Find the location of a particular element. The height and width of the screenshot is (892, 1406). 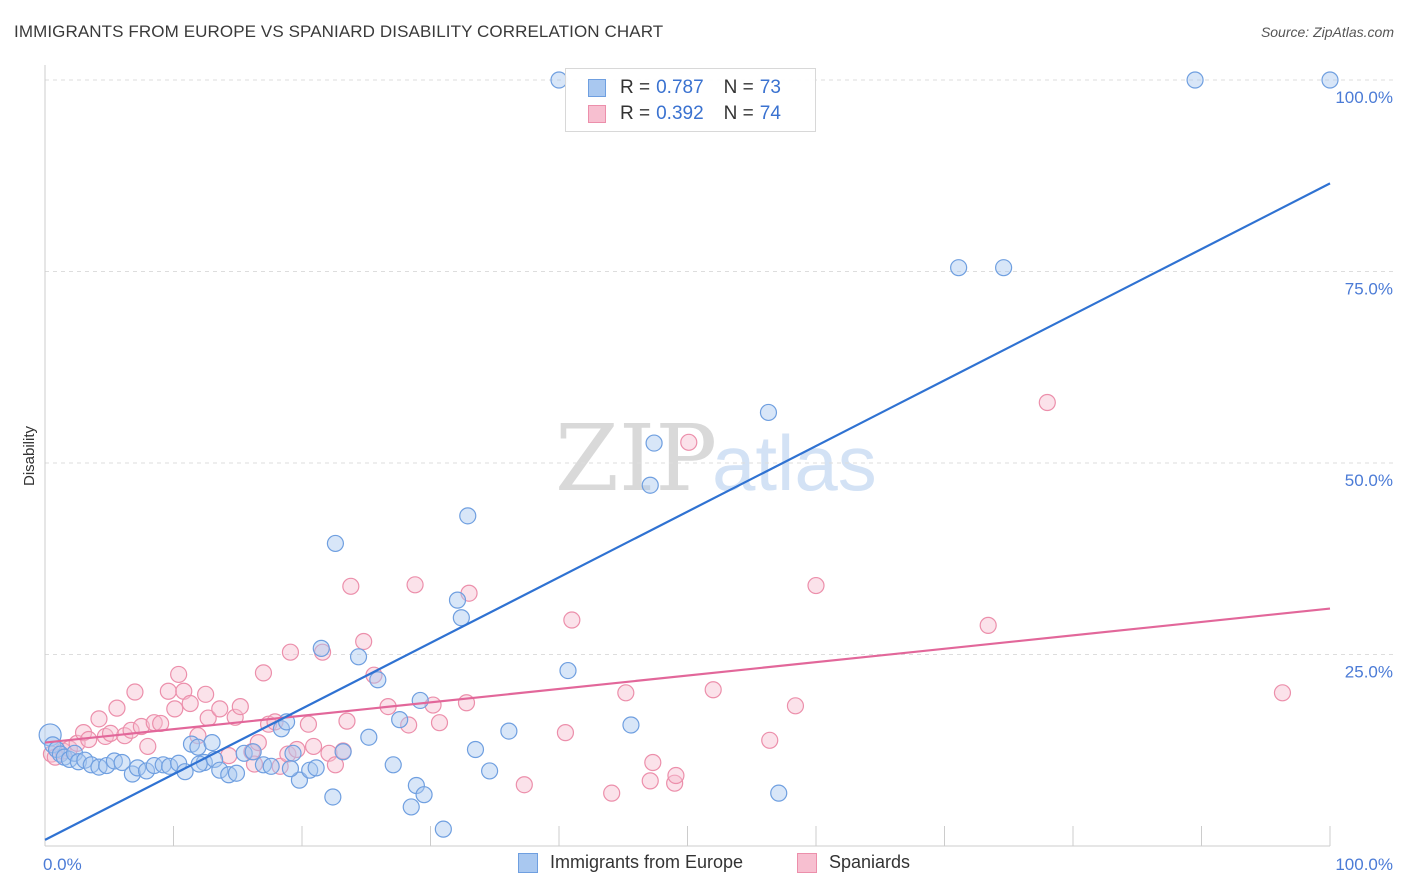

watermark-atlas: atlas is located at coordinates (794, 463).